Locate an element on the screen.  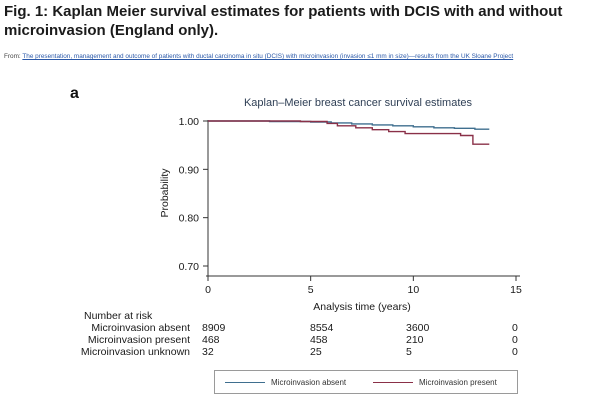
risk-row-label-0: Microinvasion absent is located at coordinates (140, 328).